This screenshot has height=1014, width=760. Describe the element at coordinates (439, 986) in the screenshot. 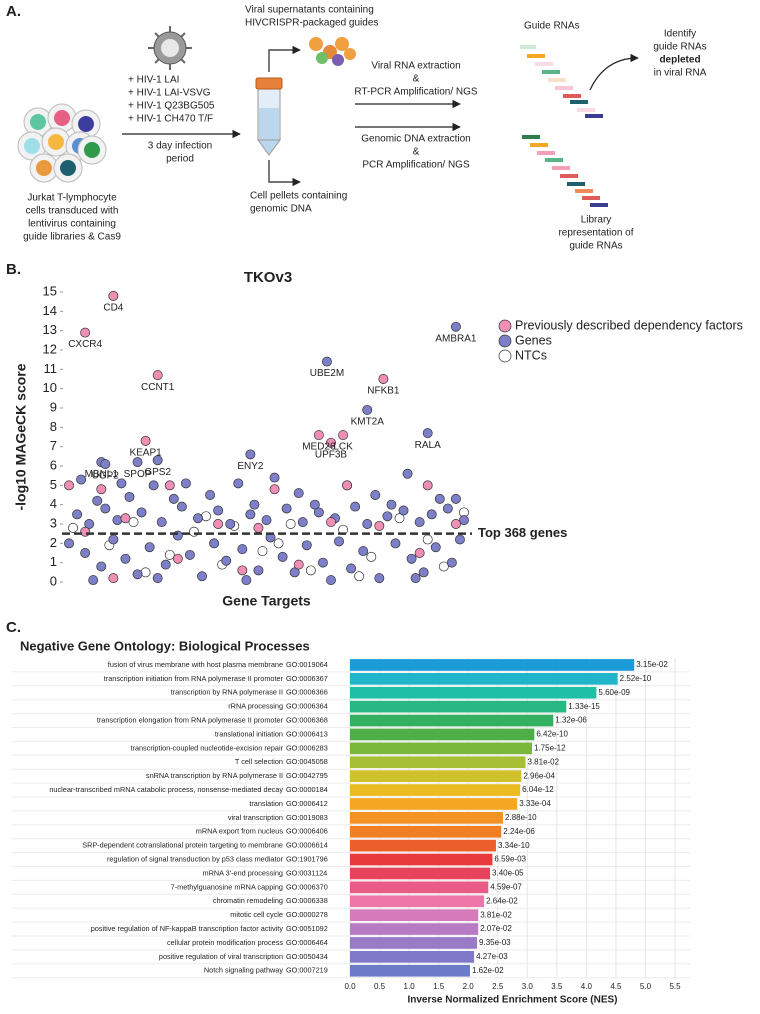

I see `x-tick-label: 1.5` at that location.